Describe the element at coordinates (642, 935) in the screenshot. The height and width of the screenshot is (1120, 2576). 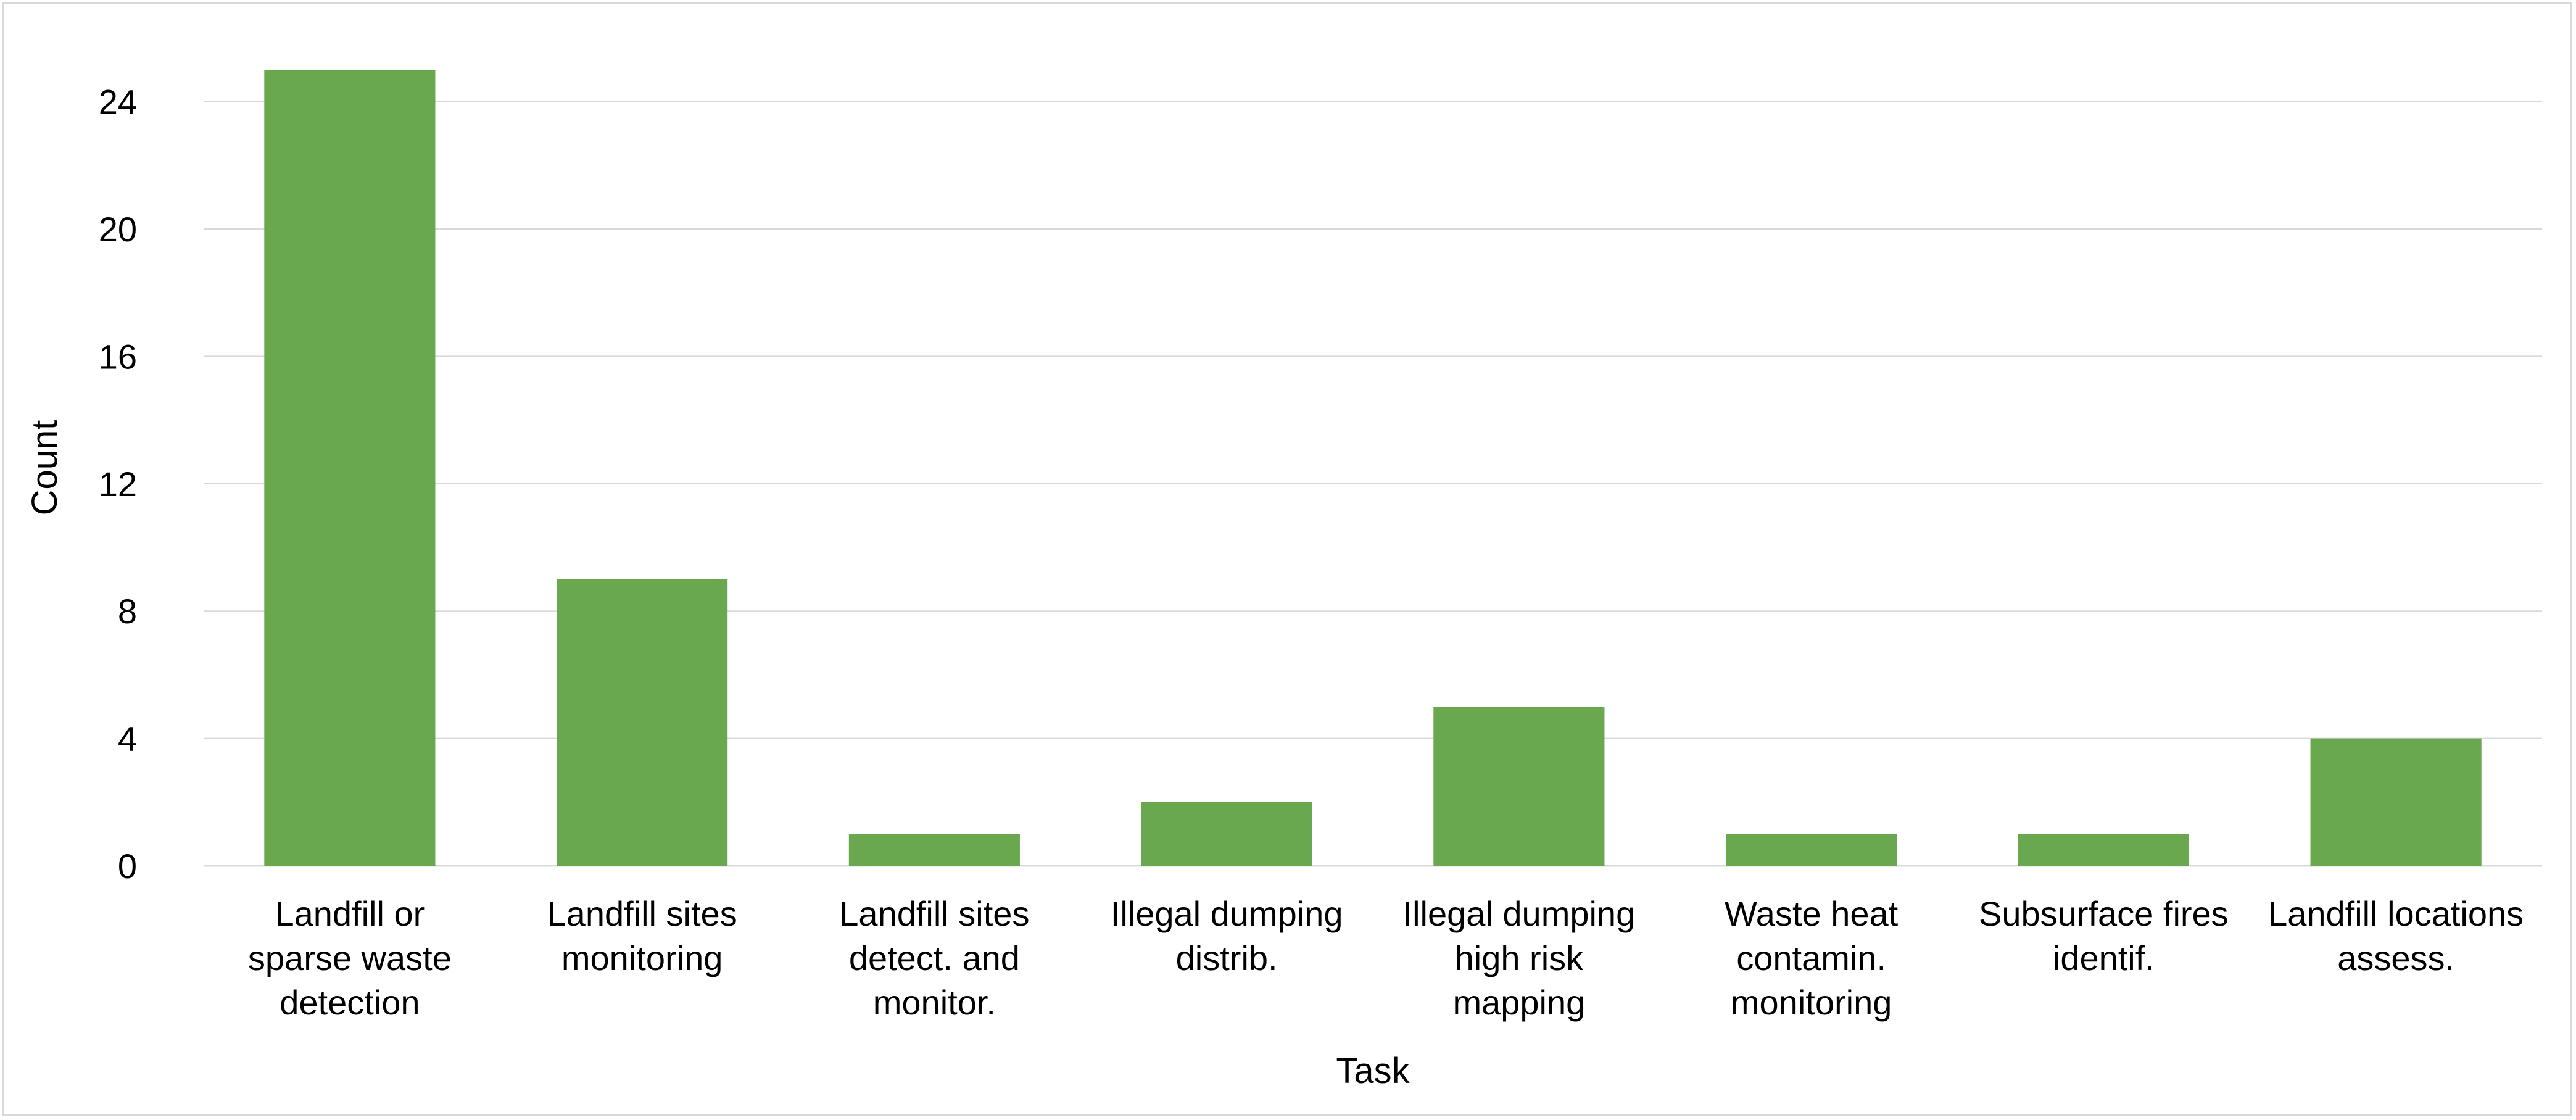
I see `x-category-label: Landfill sites monitoring` at that location.